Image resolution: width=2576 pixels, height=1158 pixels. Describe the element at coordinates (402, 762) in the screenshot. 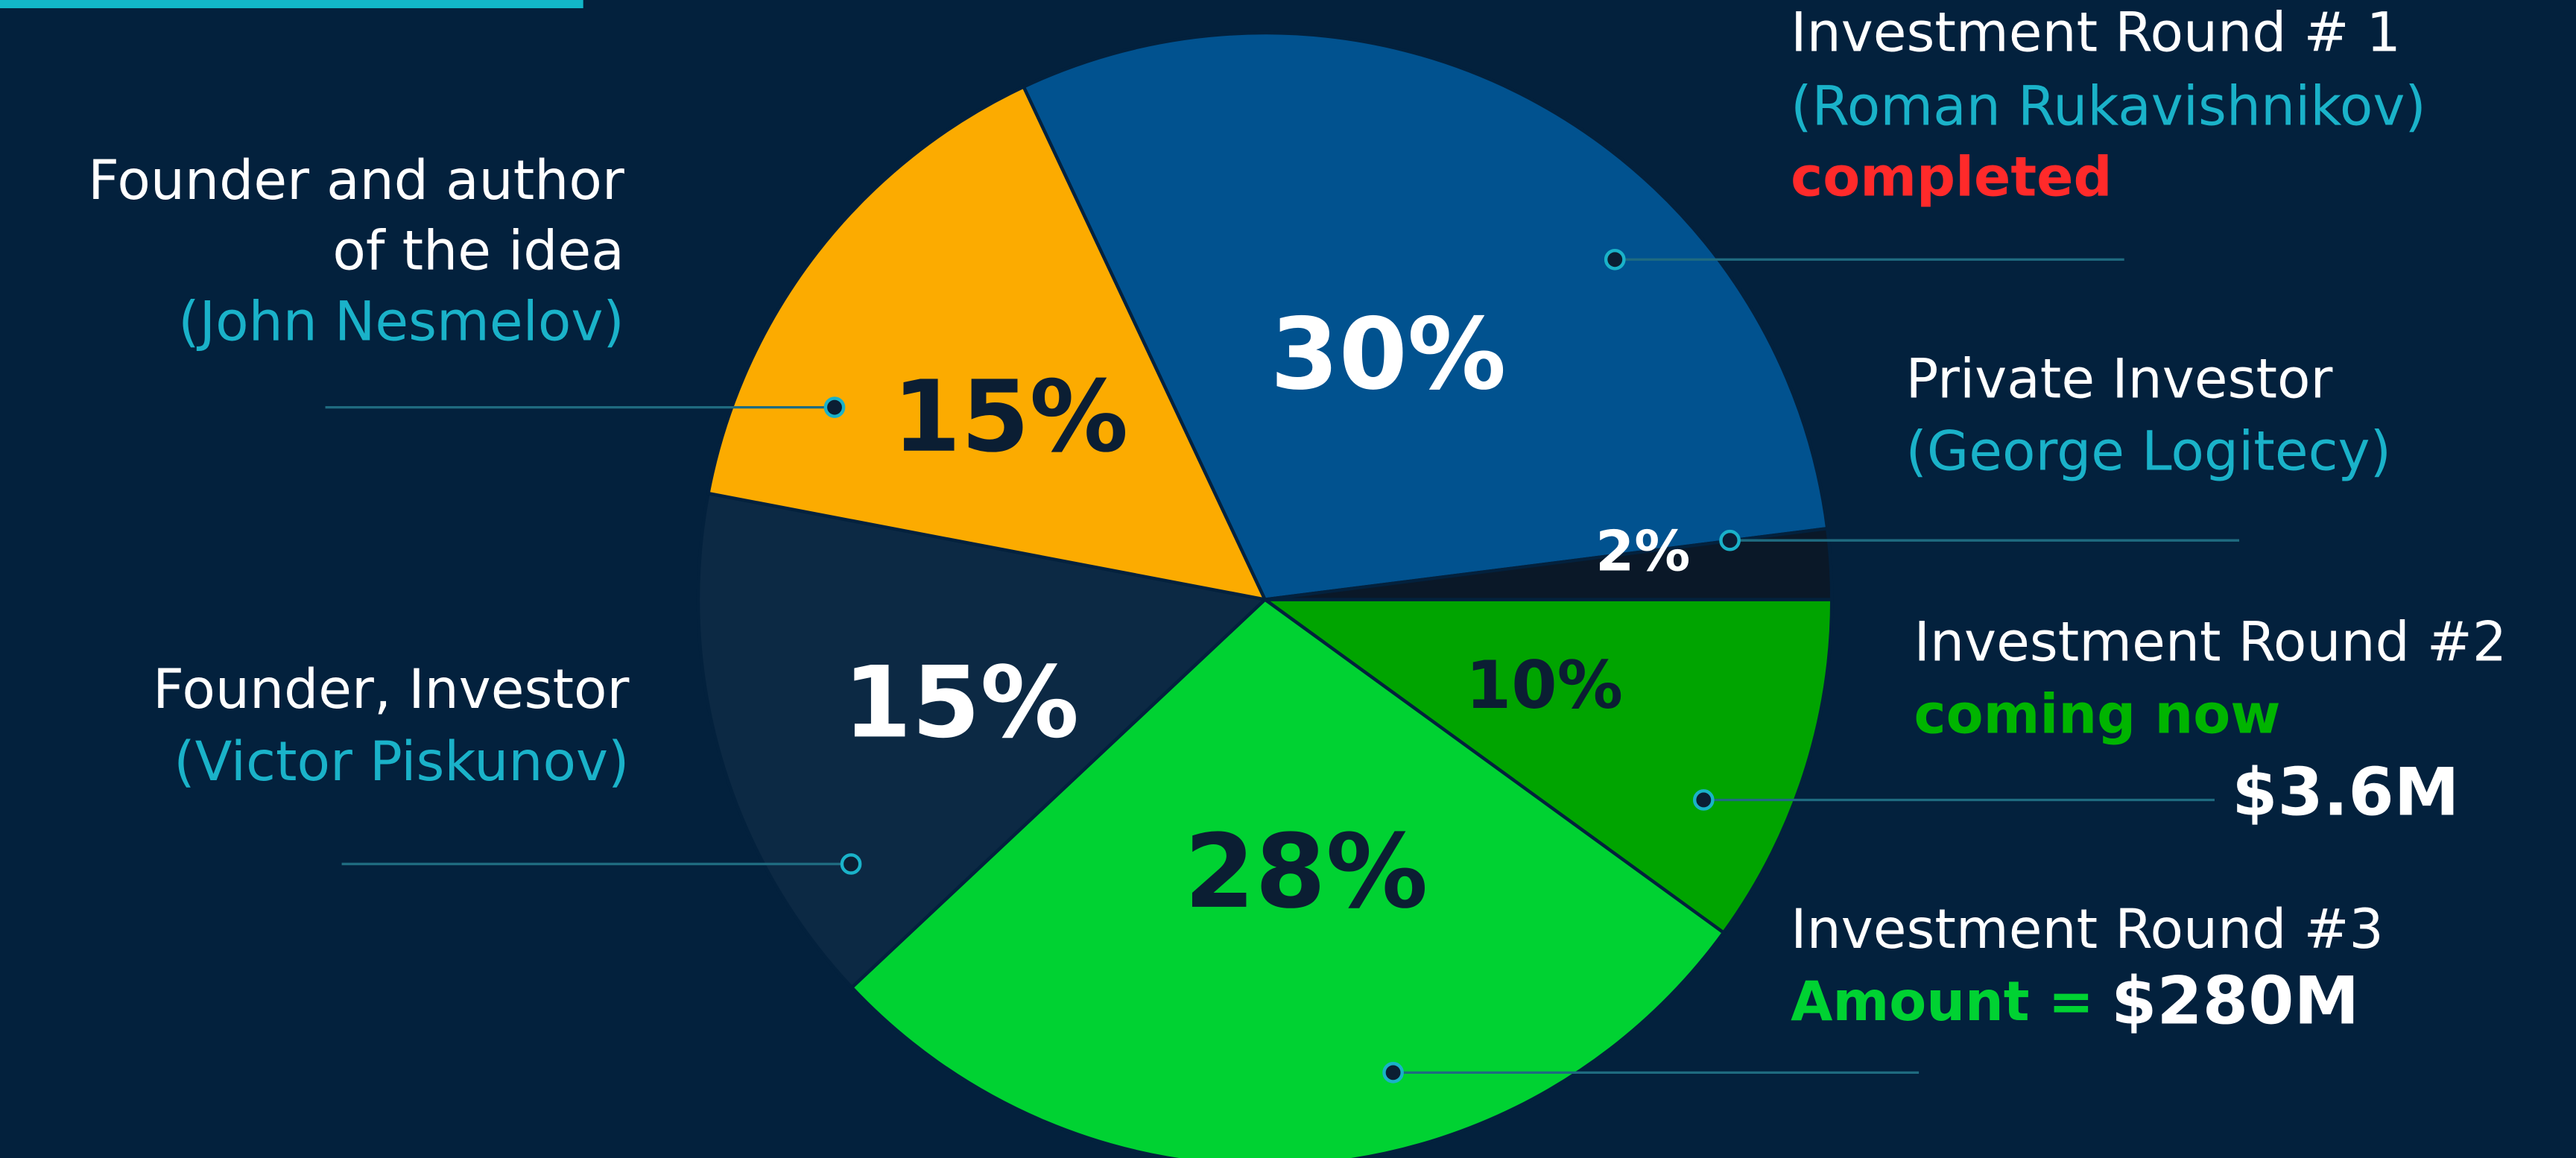

I see `person-text: (Victor Piskunov)` at that location.